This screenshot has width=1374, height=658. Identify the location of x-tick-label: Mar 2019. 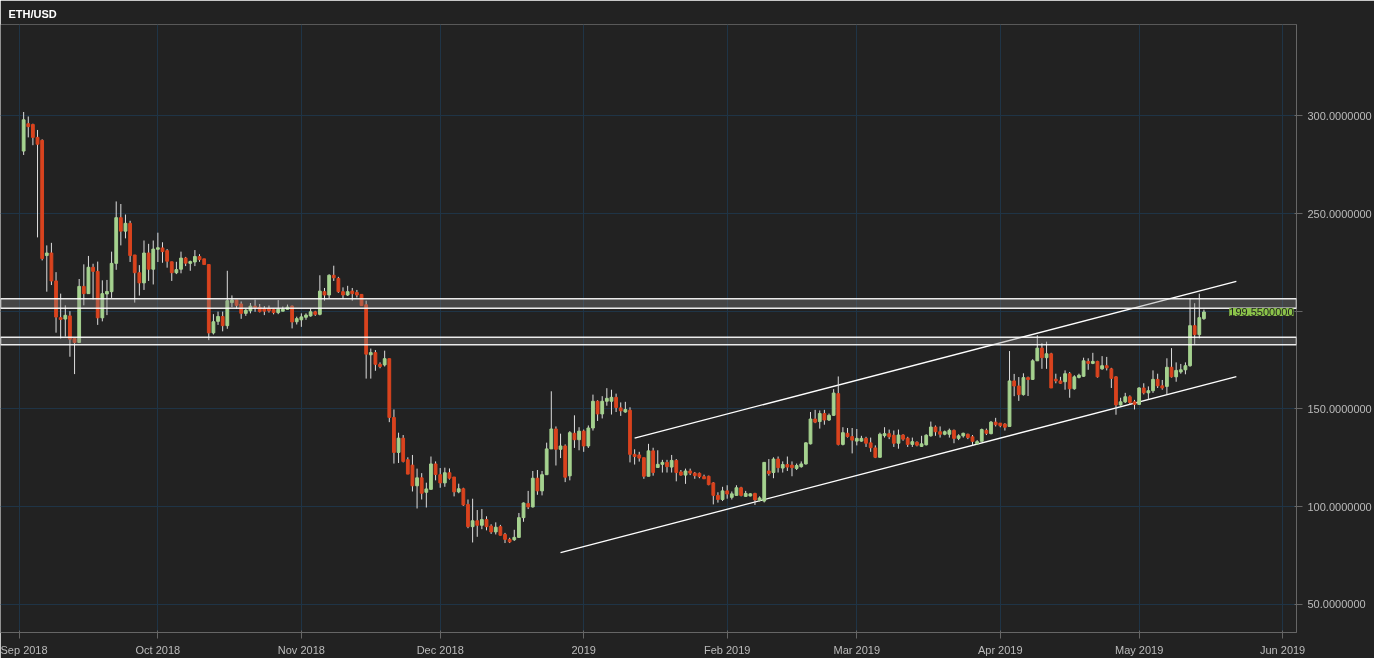
(857, 649).